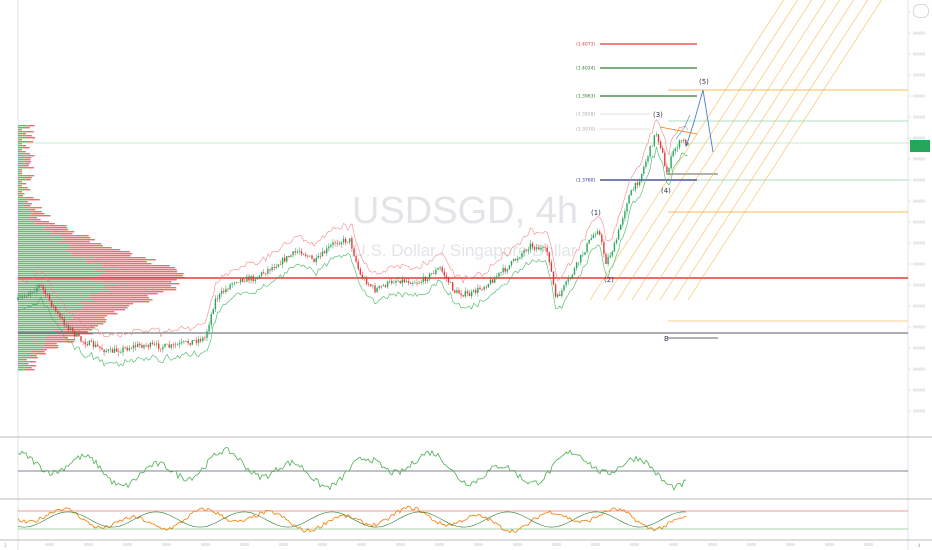 The image size is (932, 550). I want to click on time-axis, so click(459, 544).